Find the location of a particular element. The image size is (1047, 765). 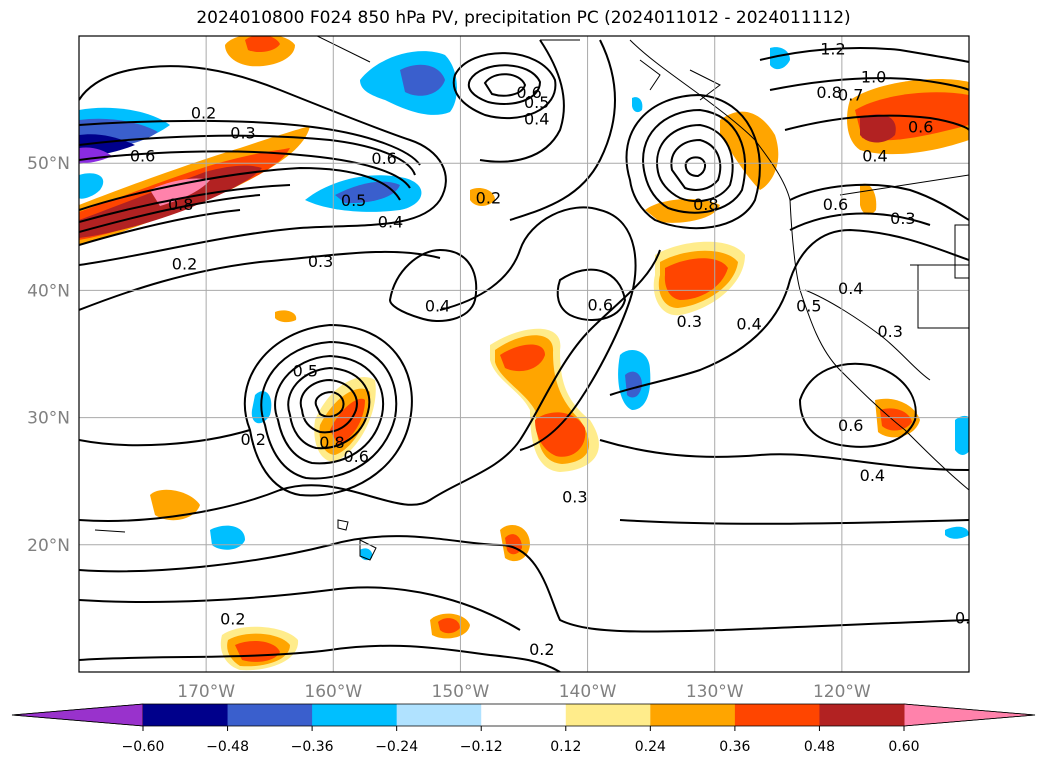

colorbar-tick-label: −0.48 is located at coordinates (227, 747).